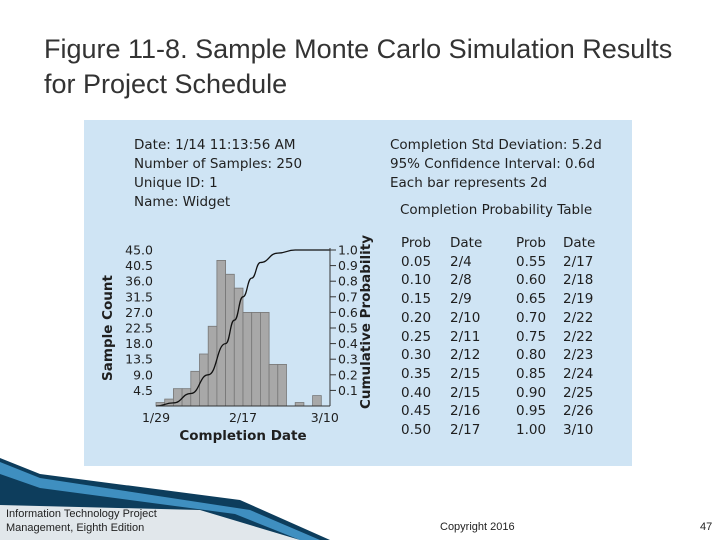  I want to click on table-cell: 2/10, so click(465, 317).